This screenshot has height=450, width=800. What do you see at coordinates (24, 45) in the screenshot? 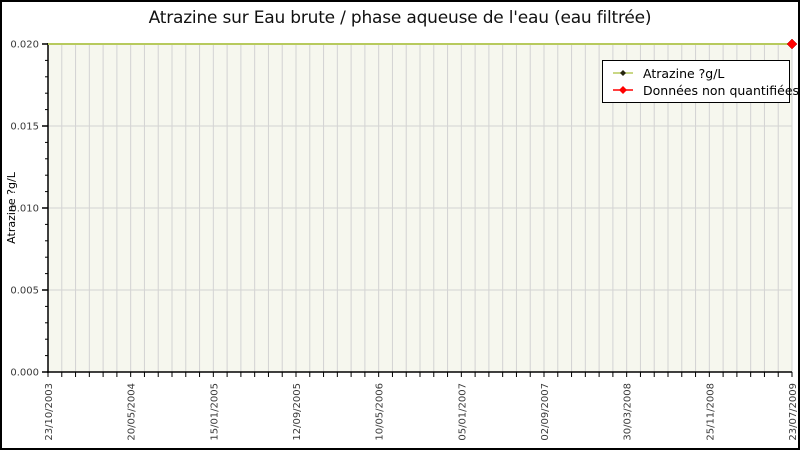
I see `y-tick-label: 0.020` at bounding box center [24, 45].